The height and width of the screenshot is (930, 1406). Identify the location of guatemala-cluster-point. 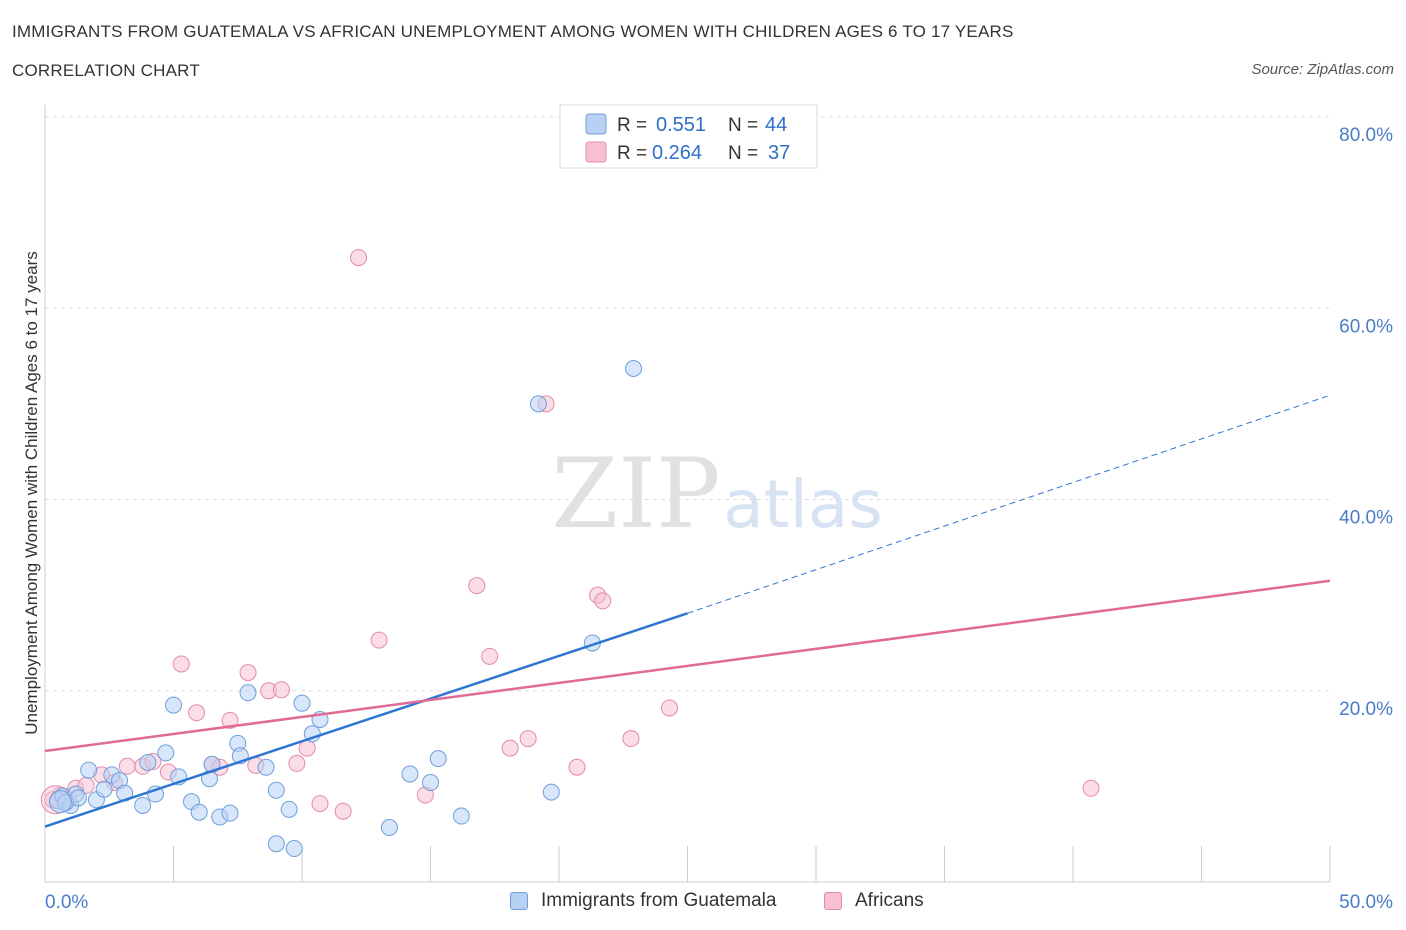
(60, 802).